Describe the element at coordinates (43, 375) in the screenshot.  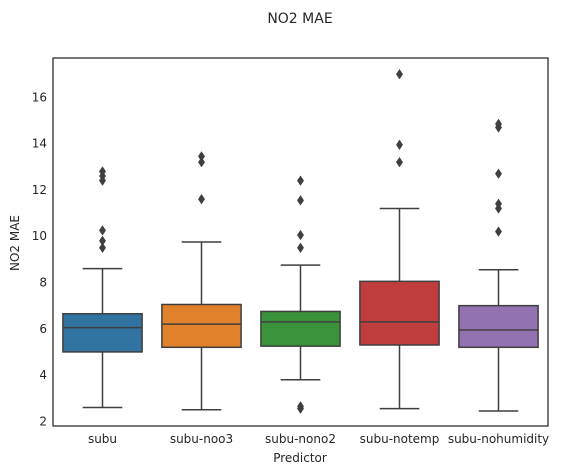
I see `y-tick-label: 4` at that location.